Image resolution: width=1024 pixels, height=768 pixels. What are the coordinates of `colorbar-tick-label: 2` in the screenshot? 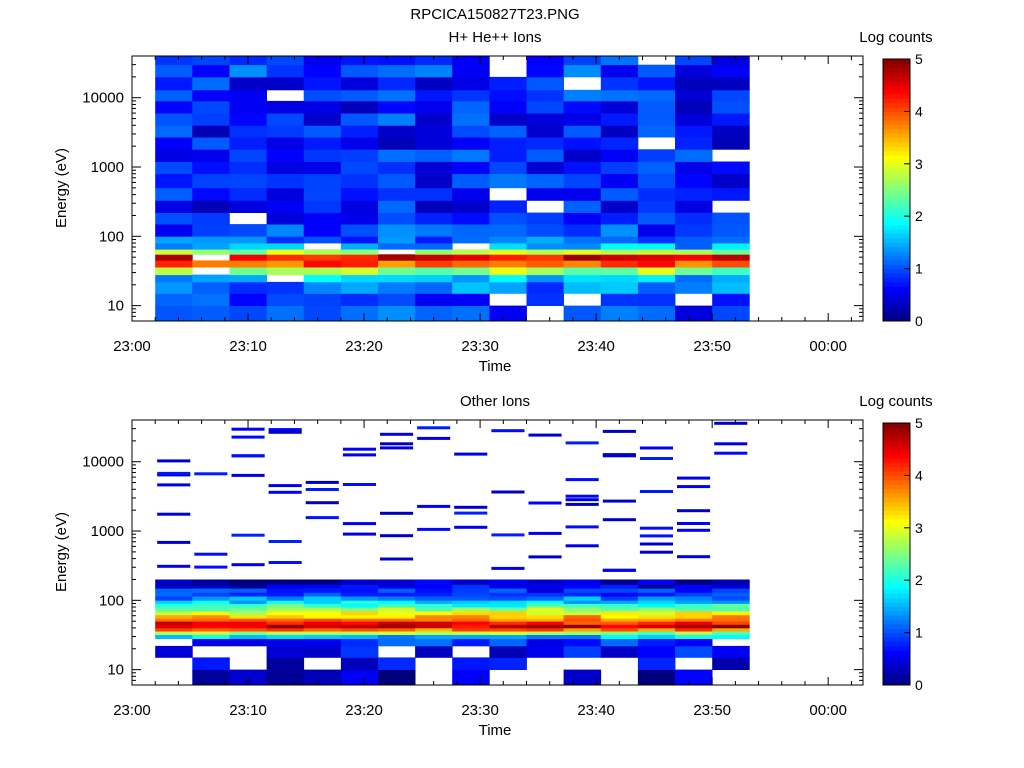 It's located at (919, 580).